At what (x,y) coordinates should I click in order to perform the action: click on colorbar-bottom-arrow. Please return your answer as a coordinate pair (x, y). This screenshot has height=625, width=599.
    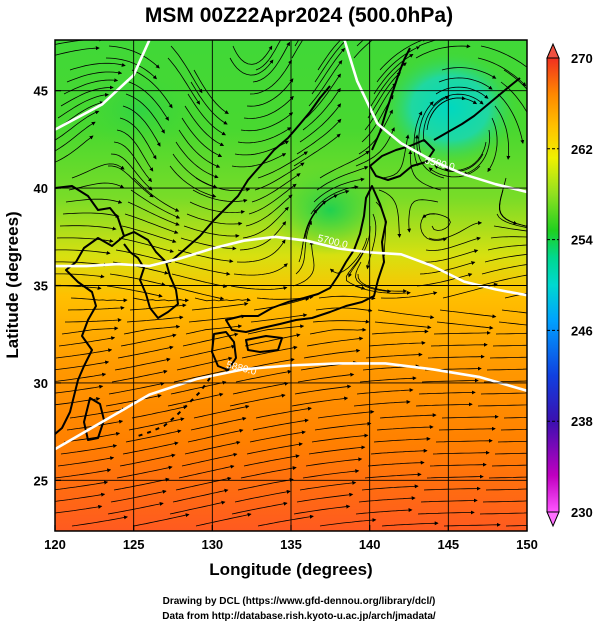
    Looking at the image, I should click on (553, 519).